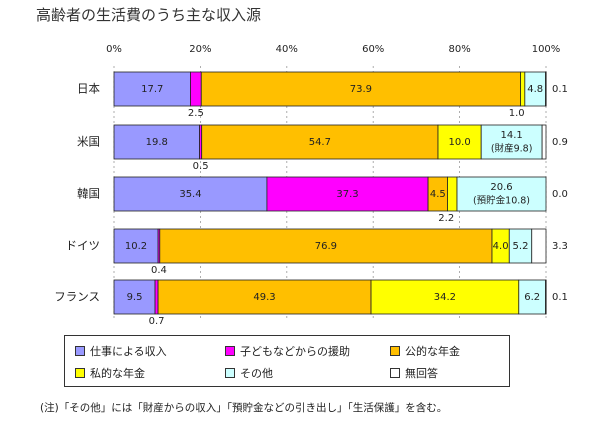 The image size is (600, 423). I want to click on data-label: 0.5, so click(201, 166).